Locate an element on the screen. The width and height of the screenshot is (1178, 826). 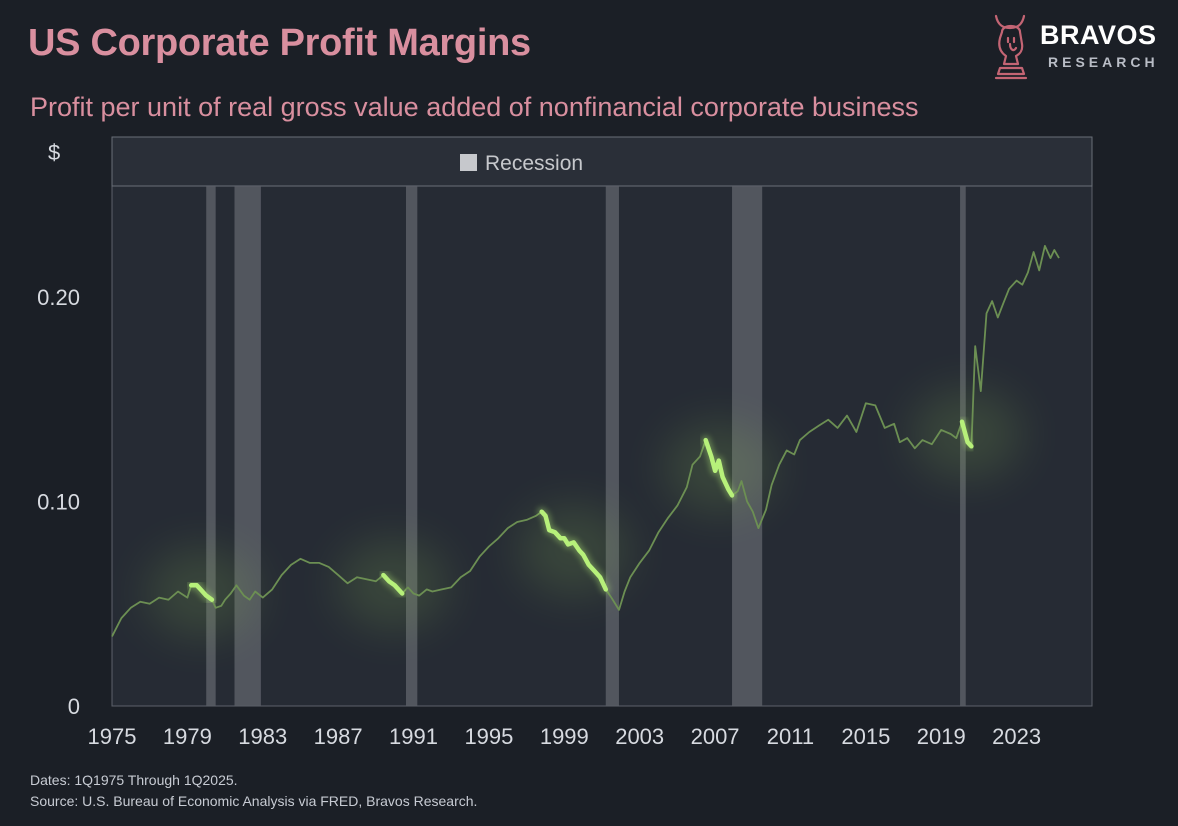
legend-box is located at coordinates (602, 161).